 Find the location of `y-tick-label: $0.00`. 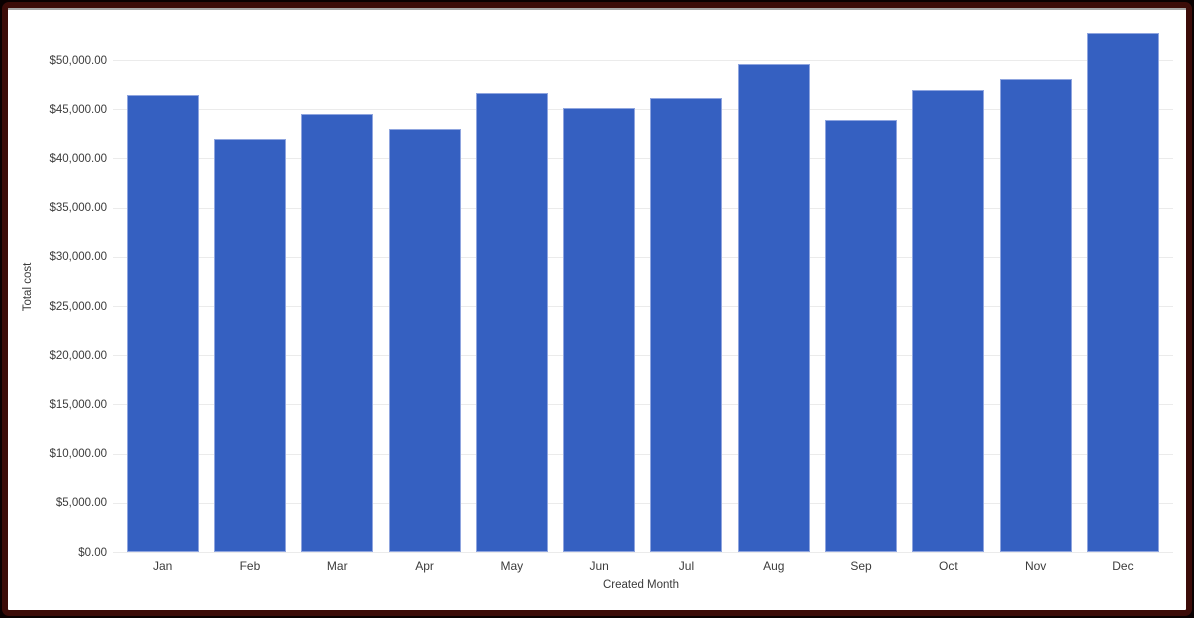

y-tick-label: $0.00 is located at coordinates (92, 552).